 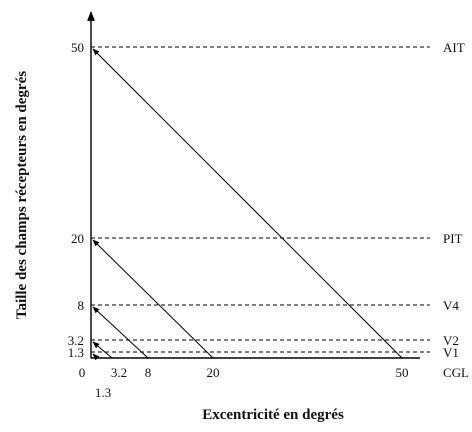 I want to click on y-tick-50: 50, so click(x=77, y=47).